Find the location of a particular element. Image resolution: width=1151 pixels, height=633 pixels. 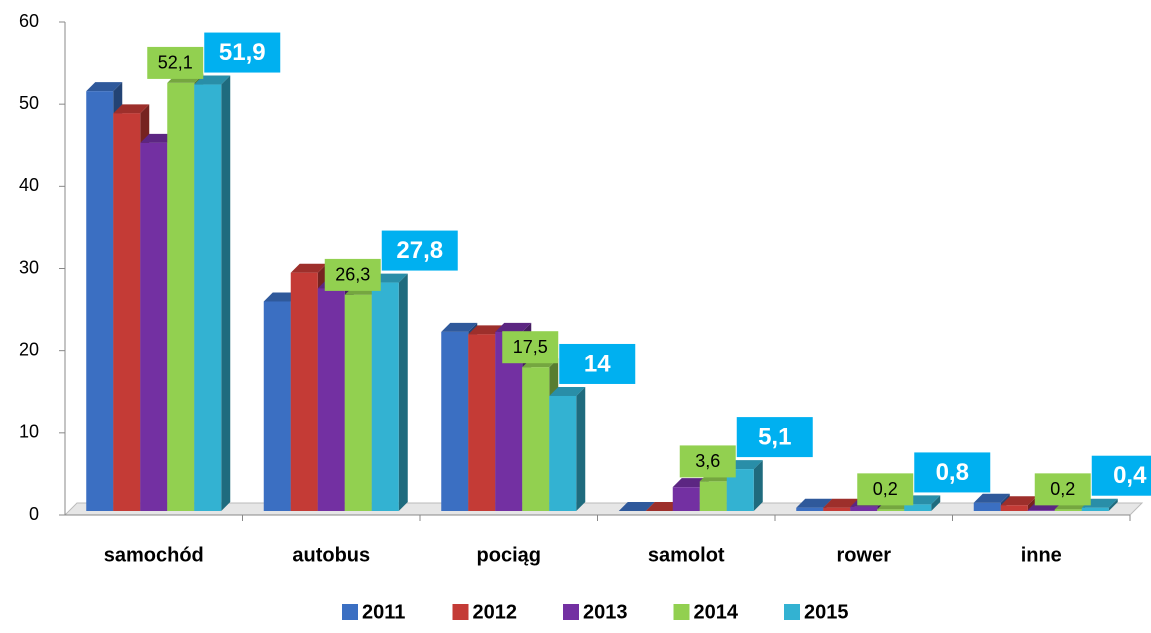

value-label: 0,8 is located at coordinates (952, 472).